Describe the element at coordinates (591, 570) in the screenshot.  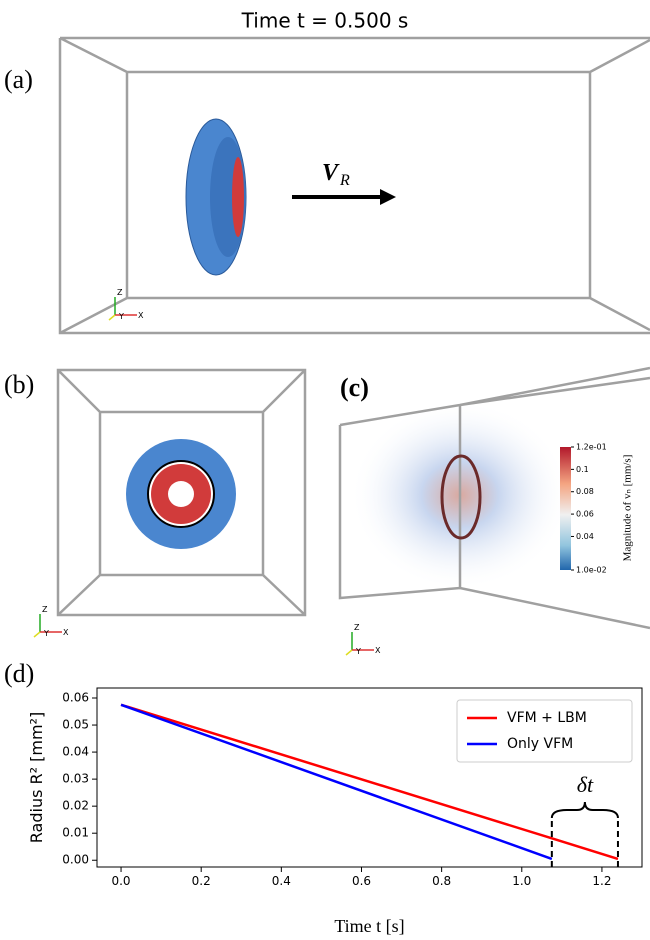
I see `colorbar-tick-label: 1.0e-02` at that location.